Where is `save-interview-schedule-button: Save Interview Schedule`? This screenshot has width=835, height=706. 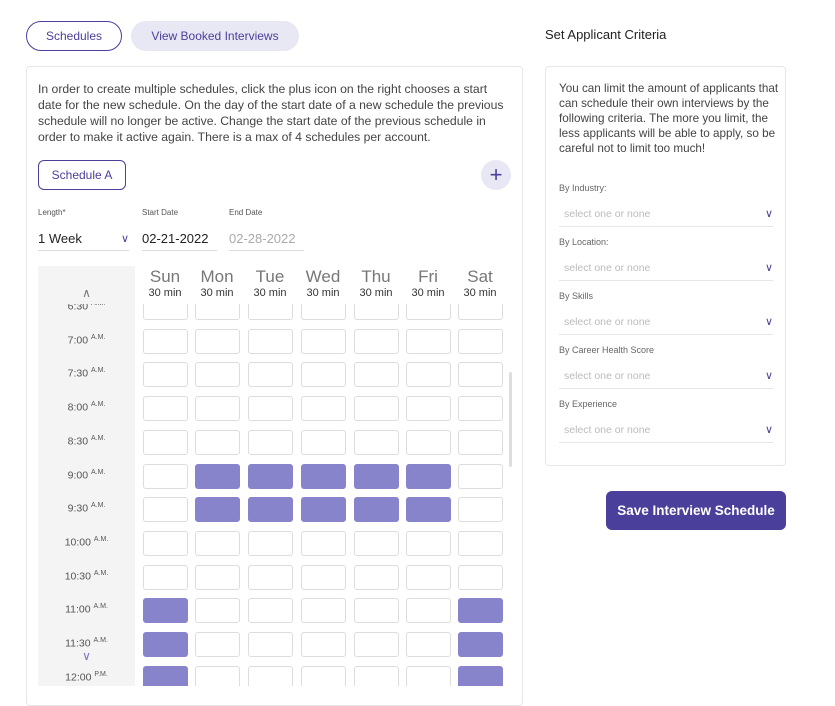
save-interview-schedule-button: Save Interview Schedule is located at coordinates (696, 510).